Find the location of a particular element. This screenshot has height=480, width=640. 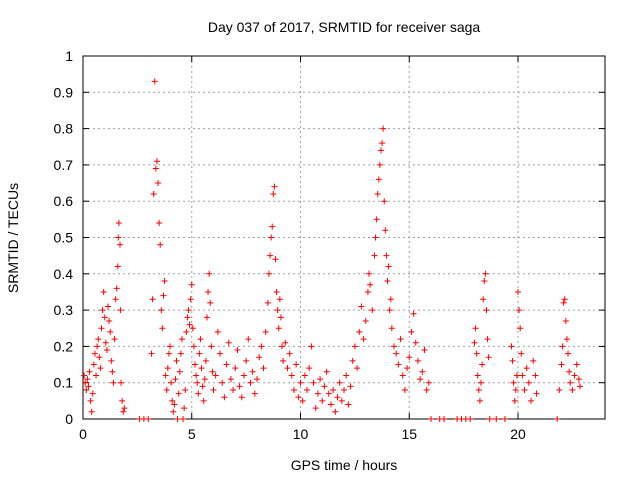

x-tick-label: 15 is located at coordinates (409, 434).